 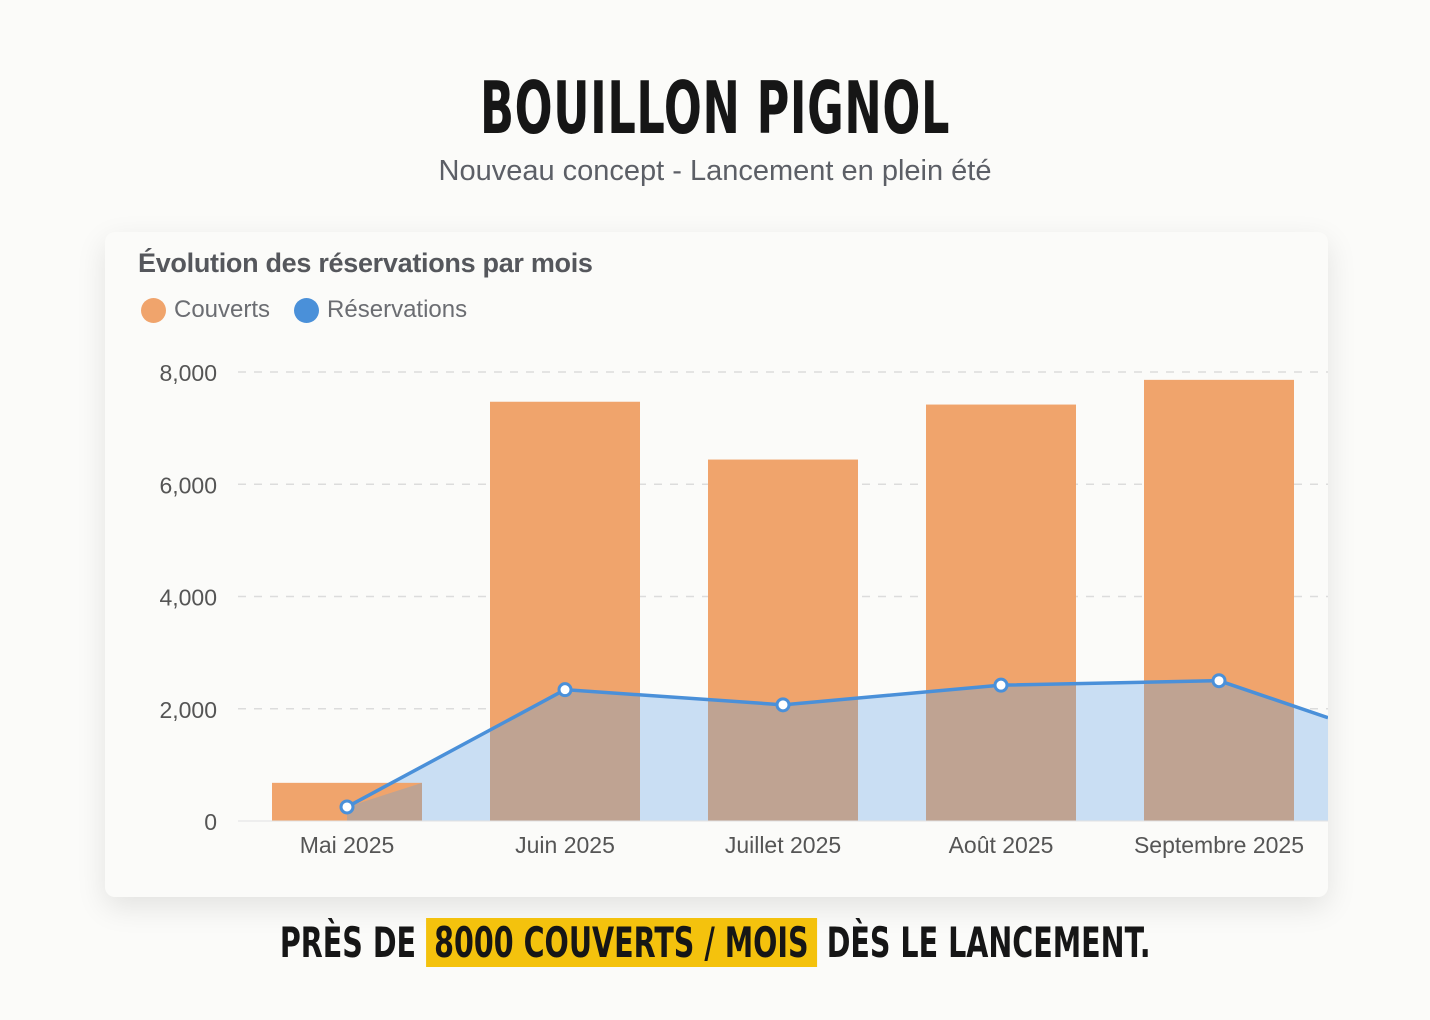 I want to click on page-title-text: BOUILLON PIGNOL, so click(x=715, y=108).